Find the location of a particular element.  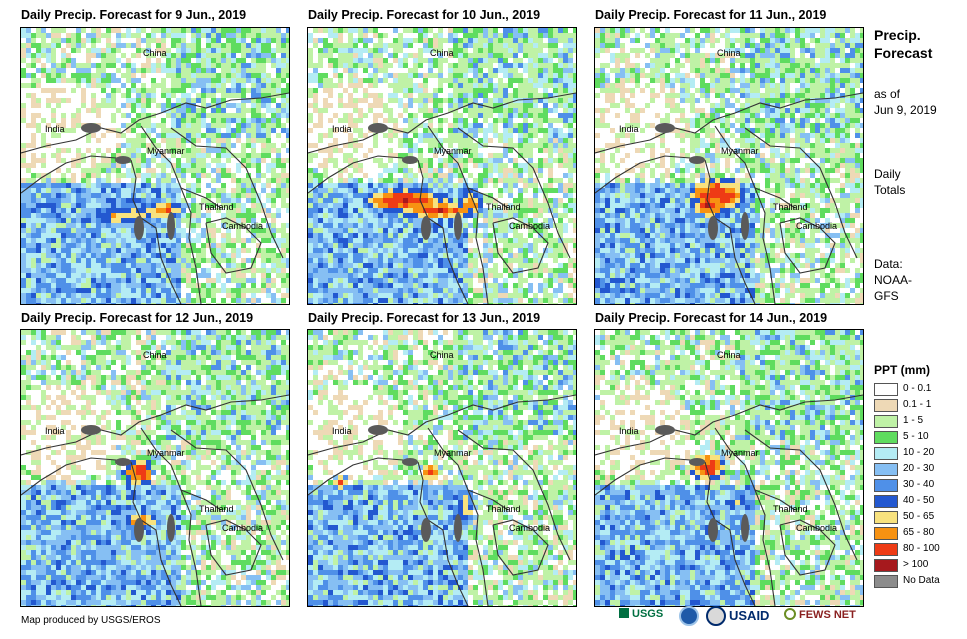

precip-raster is located at coordinates (729, 166).